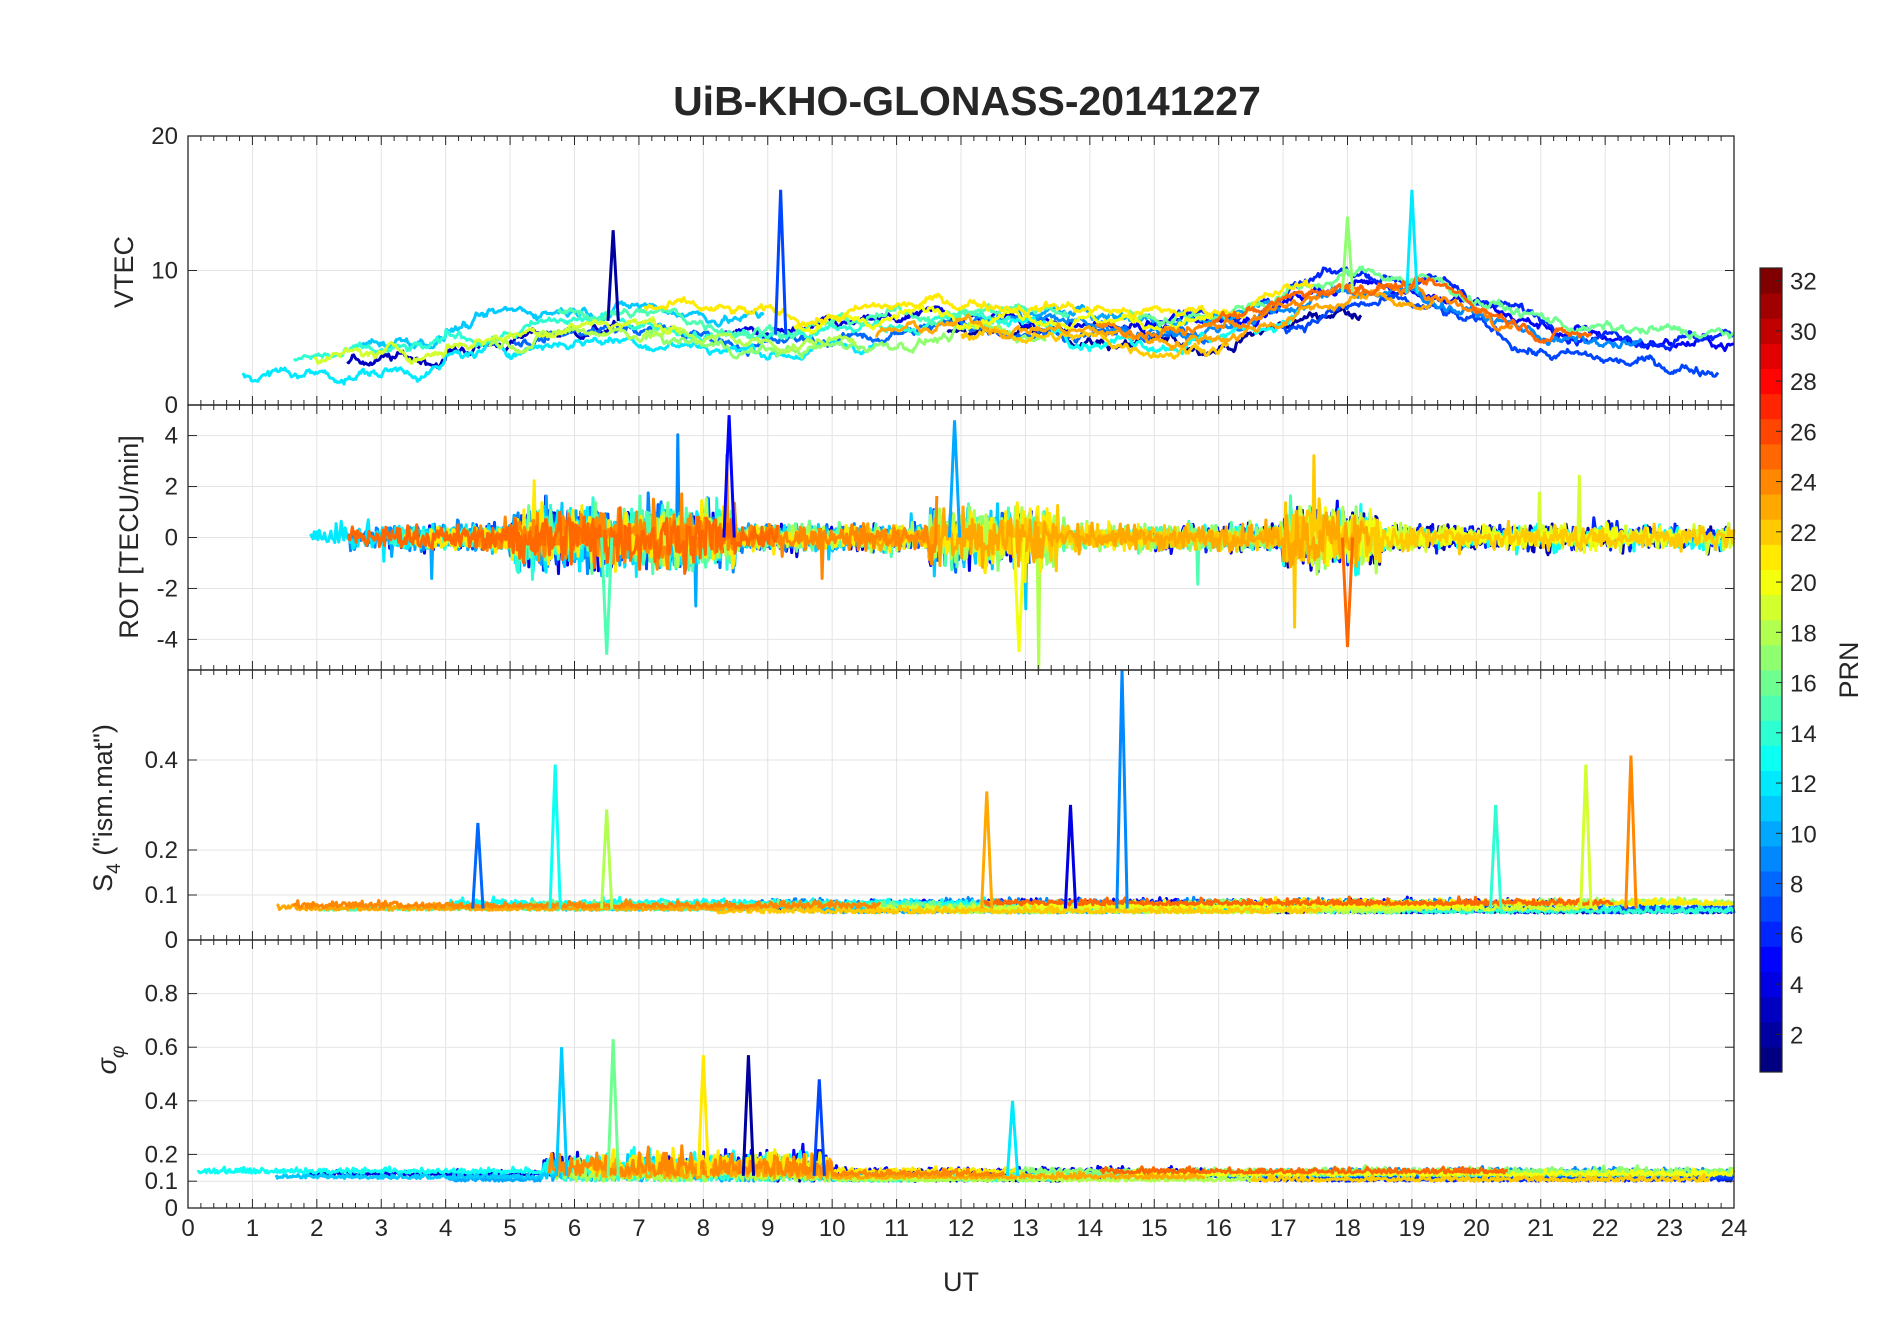 Image resolution: width=1902 pixels, height=1335 pixels. Describe the element at coordinates (1154, 1228) in the screenshot. I see `x-tick-label: 15` at that location.